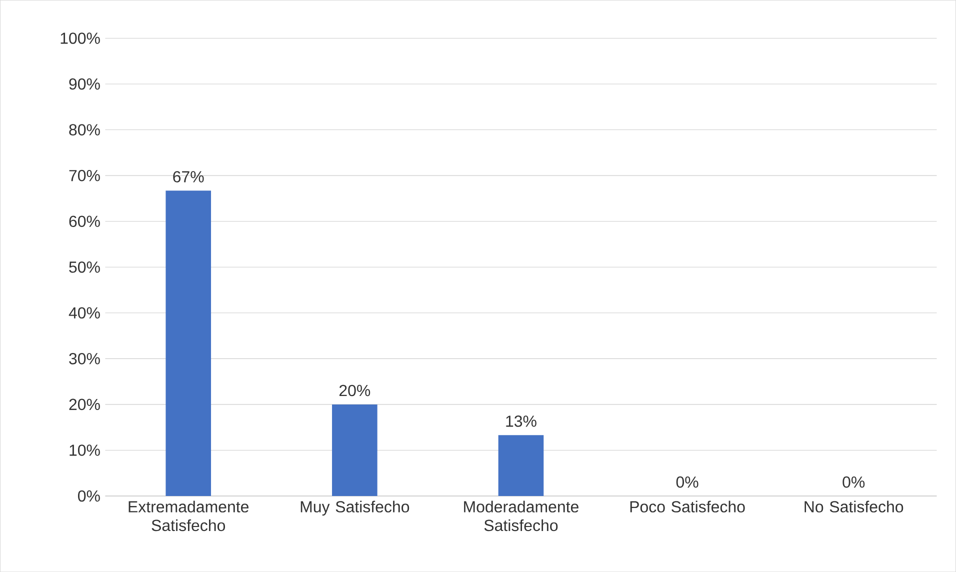 This screenshot has width=956, height=572. What do you see at coordinates (521, 421) in the screenshot?
I see `data-label: 13%` at bounding box center [521, 421].